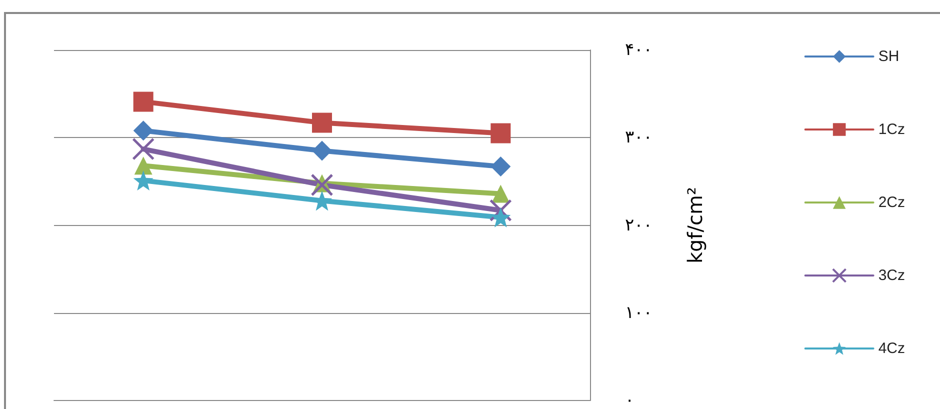 This screenshot has width=940, height=409. What do you see at coordinates (638, 312) in the screenshot?
I see `y-tick-label: ۱۰۰` at bounding box center [638, 312].